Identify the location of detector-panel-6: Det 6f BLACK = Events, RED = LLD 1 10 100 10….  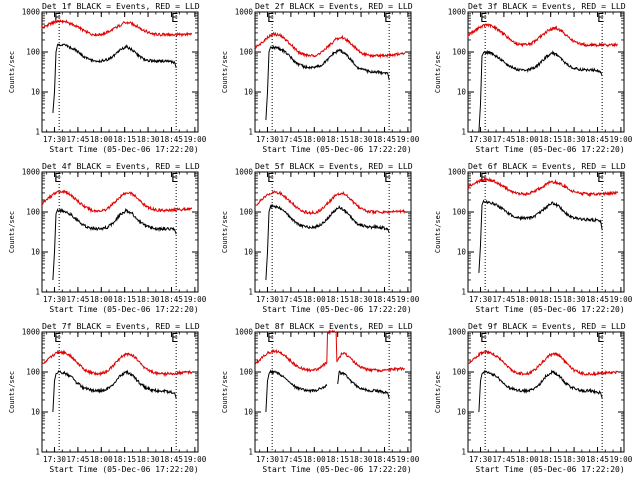
(533, 237).